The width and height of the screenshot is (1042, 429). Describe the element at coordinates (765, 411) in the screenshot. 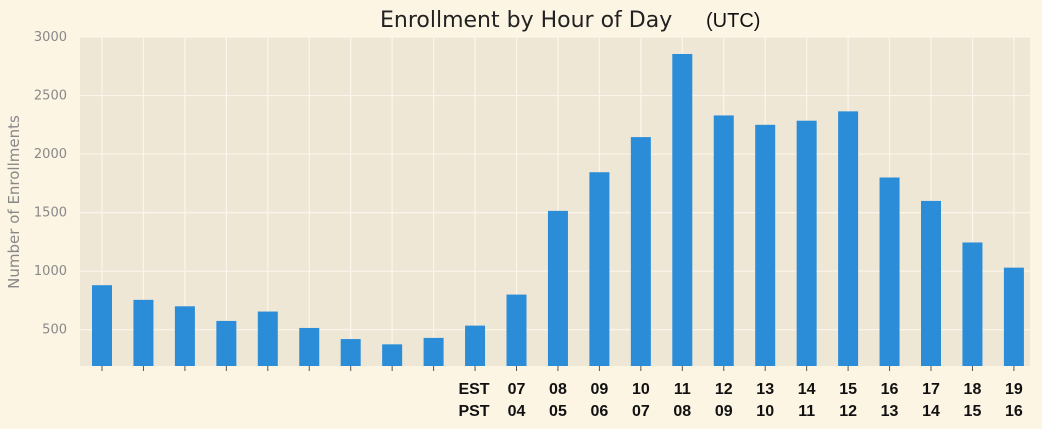

I see `x-tick-label-pst: 10` at that location.